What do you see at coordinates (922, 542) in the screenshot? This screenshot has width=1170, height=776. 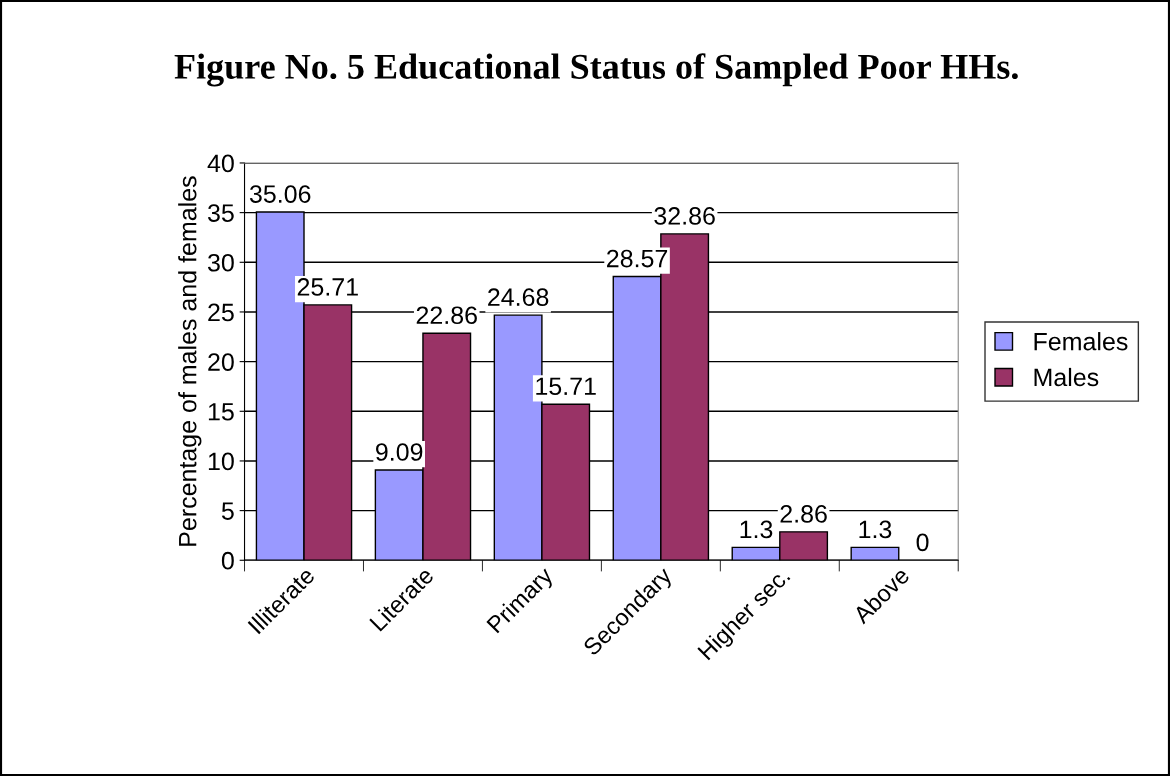 I see `data-label: 0` at bounding box center [922, 542].